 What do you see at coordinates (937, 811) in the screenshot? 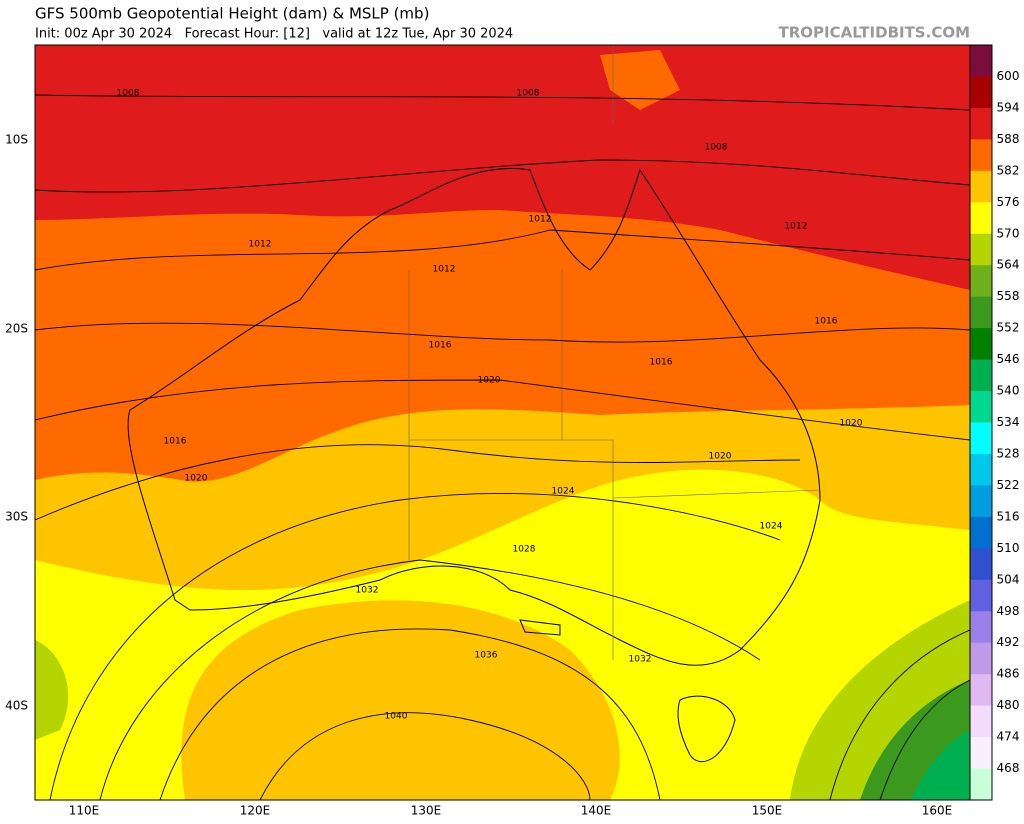
I see `lon-label: 160E` at bounding box center [937, 811].